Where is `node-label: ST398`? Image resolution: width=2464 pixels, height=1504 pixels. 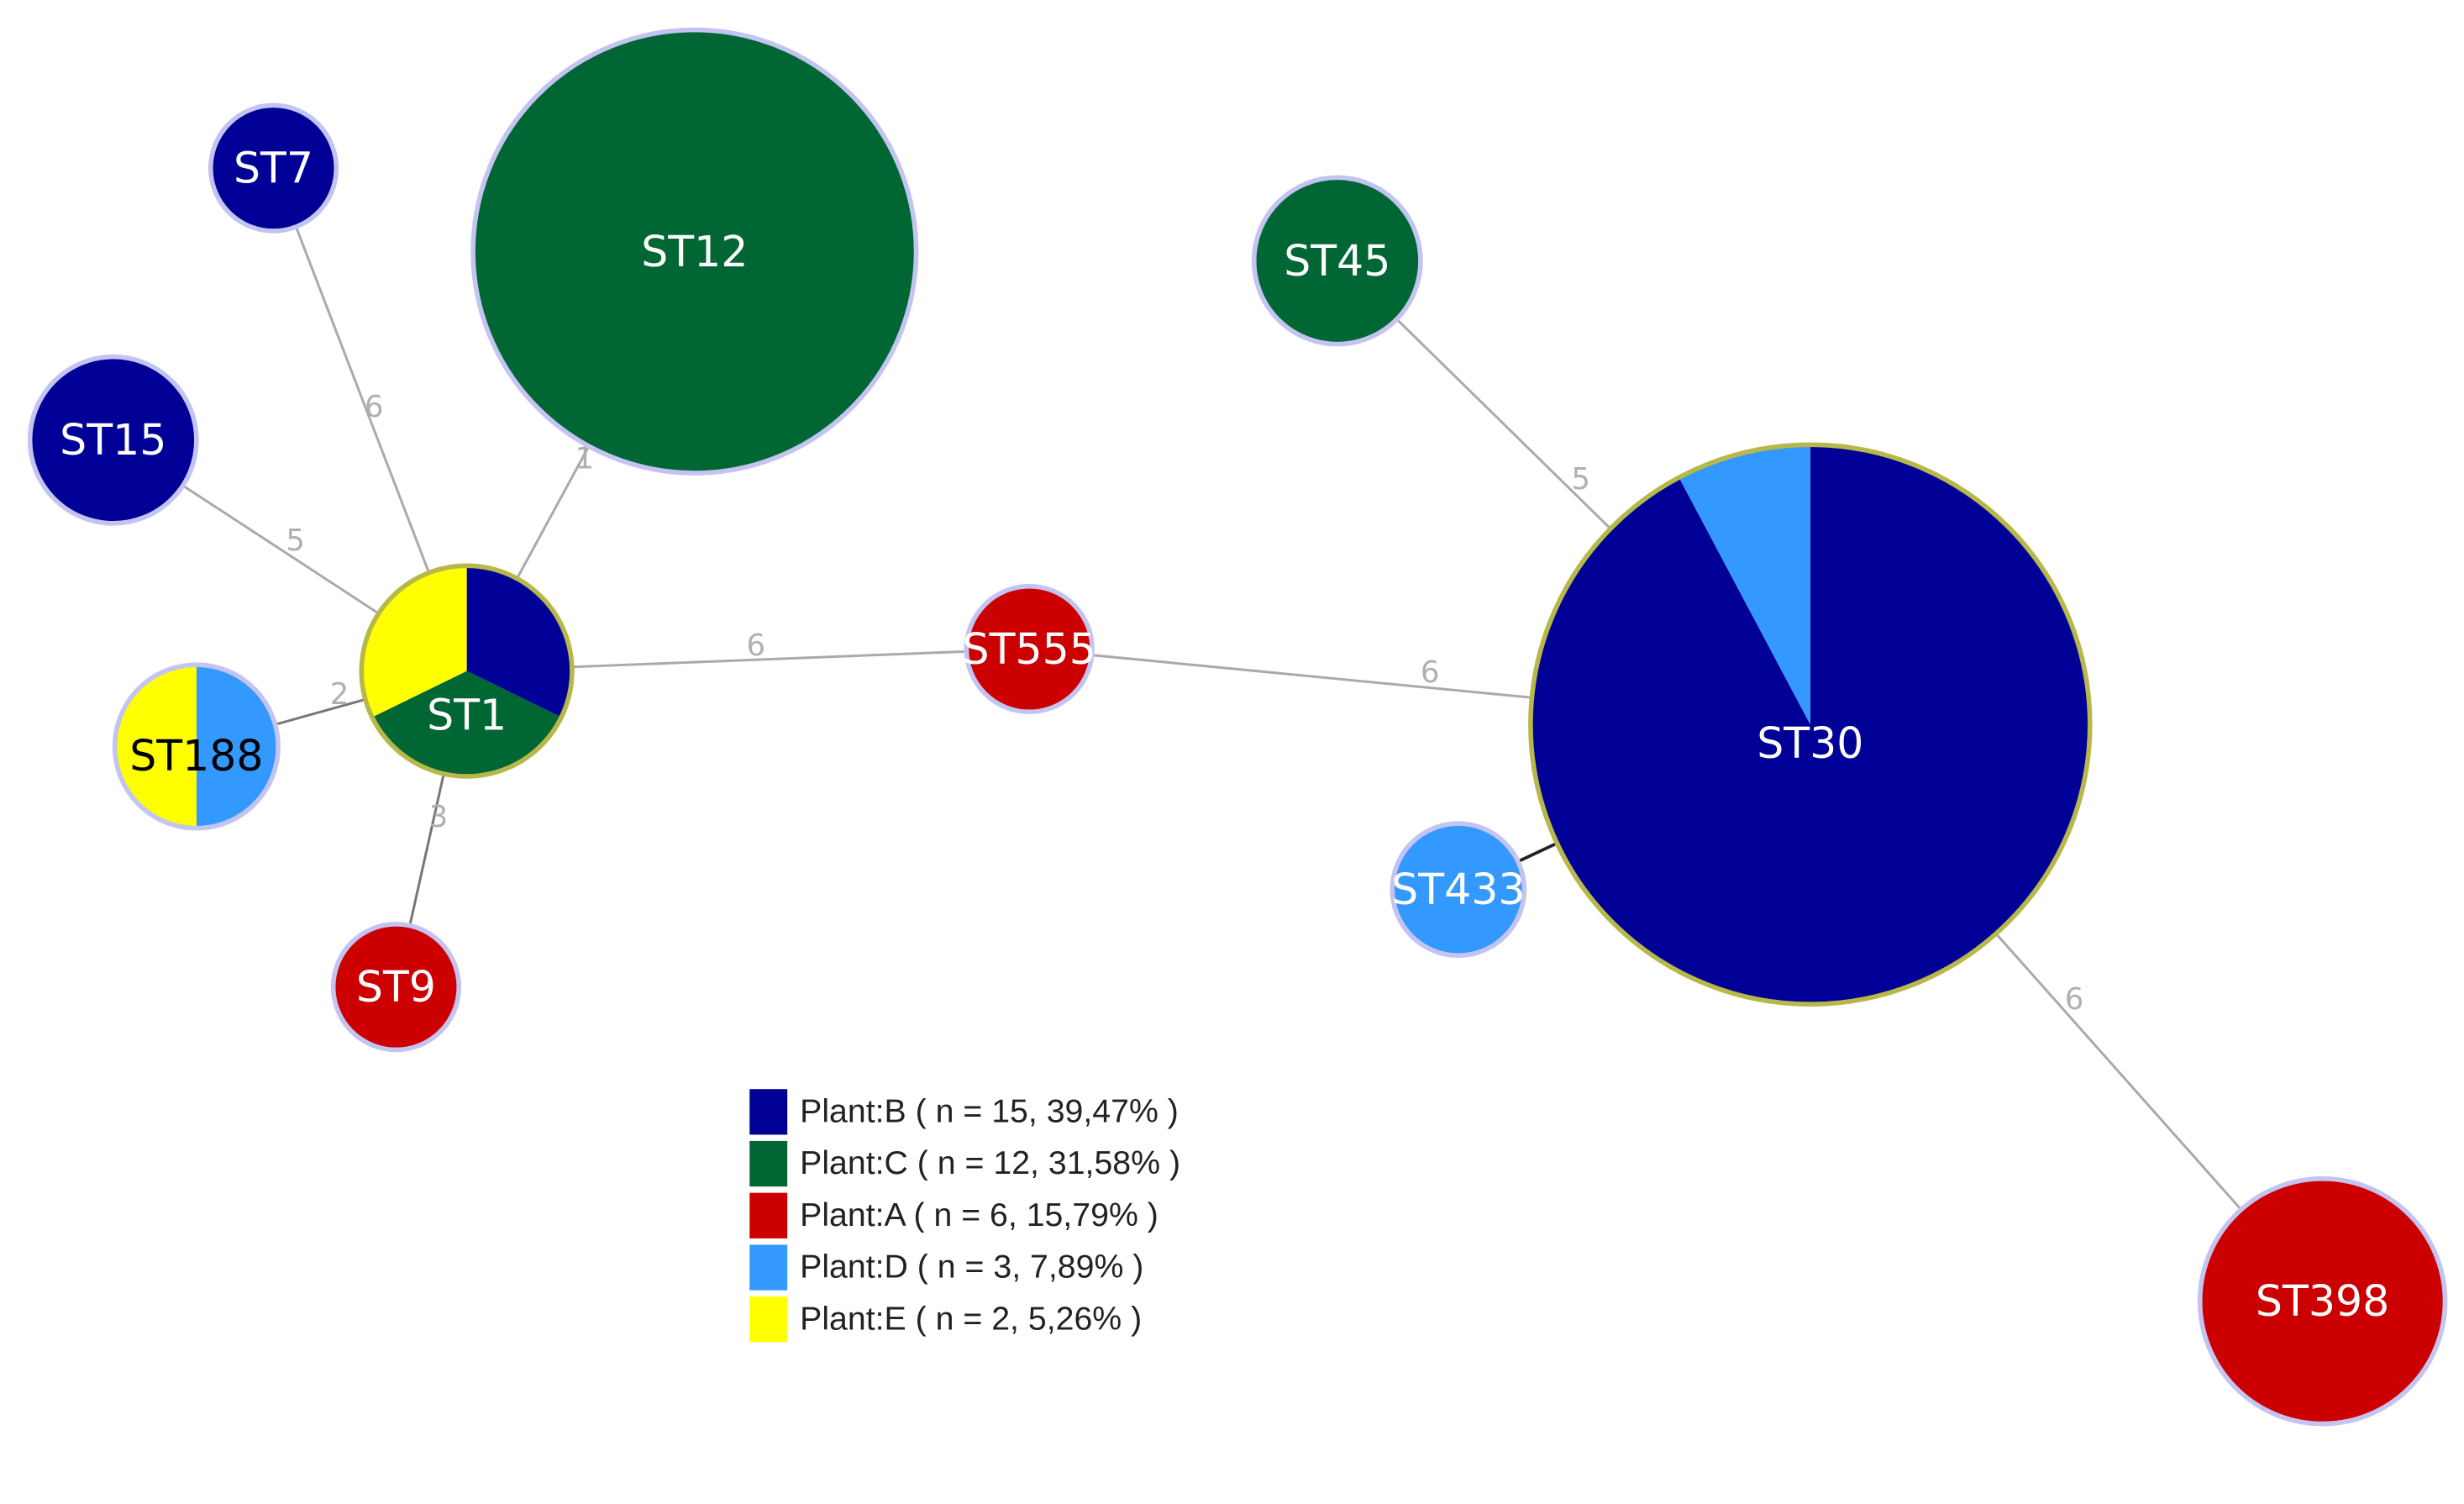 node-label: ST398 is located at coordinates (2322, 1301).